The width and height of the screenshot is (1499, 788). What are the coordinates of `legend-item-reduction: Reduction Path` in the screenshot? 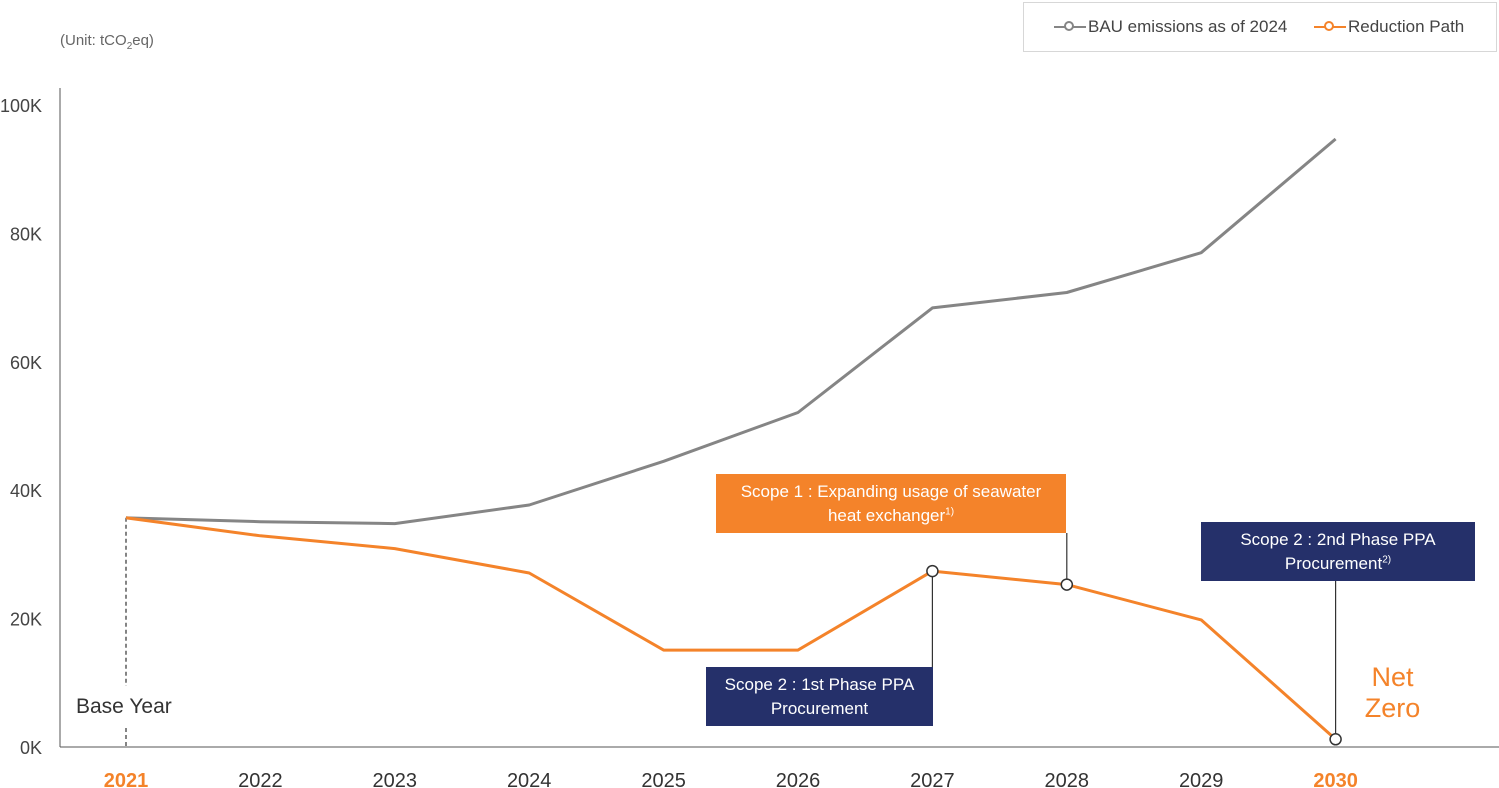 It's located at (1389, 27).